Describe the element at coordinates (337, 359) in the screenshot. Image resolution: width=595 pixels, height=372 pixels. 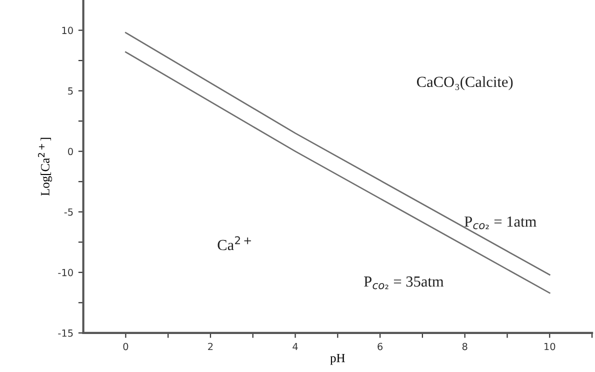
I see `x-axis-title: pH` at that location.